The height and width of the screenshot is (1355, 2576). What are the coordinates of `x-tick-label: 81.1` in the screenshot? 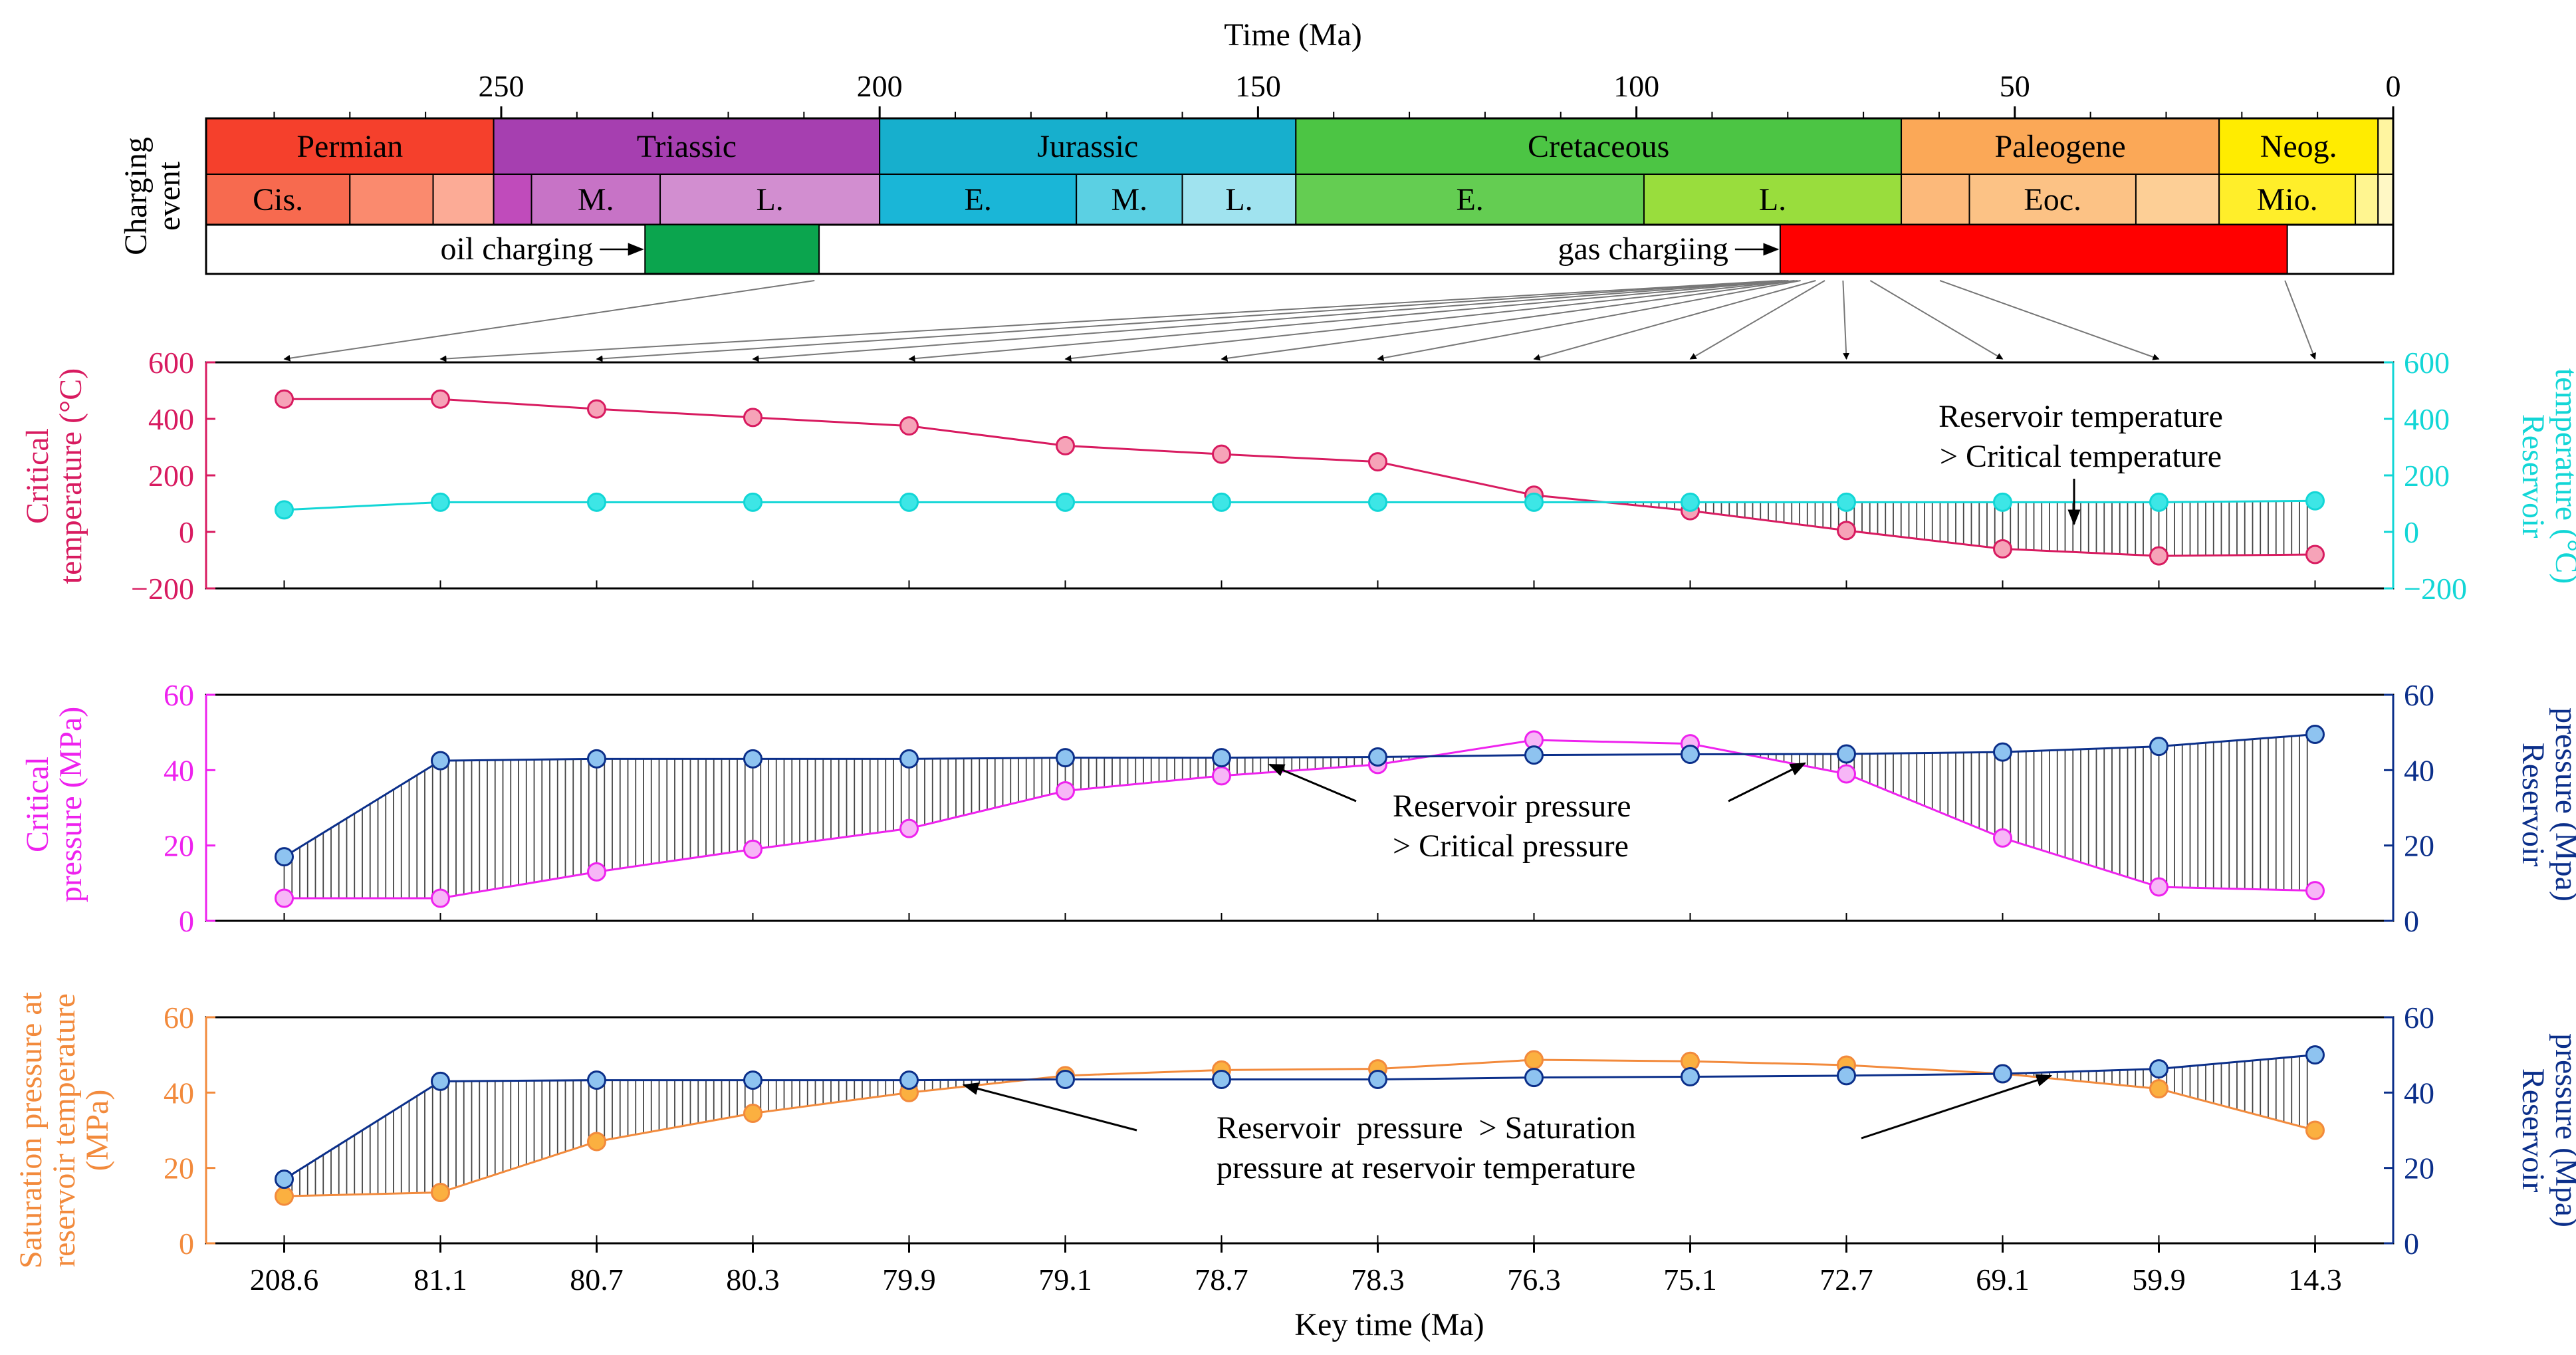 It's located at (440, 1280).